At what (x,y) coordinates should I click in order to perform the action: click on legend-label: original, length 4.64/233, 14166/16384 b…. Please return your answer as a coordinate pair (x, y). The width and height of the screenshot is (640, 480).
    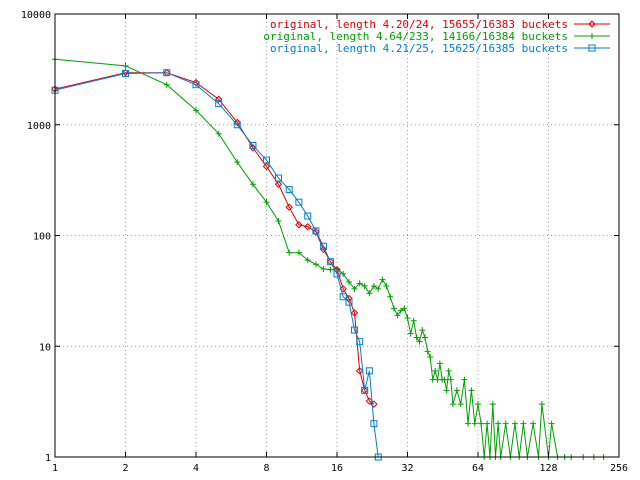
    Looking at the image, I should click on (415, 36).